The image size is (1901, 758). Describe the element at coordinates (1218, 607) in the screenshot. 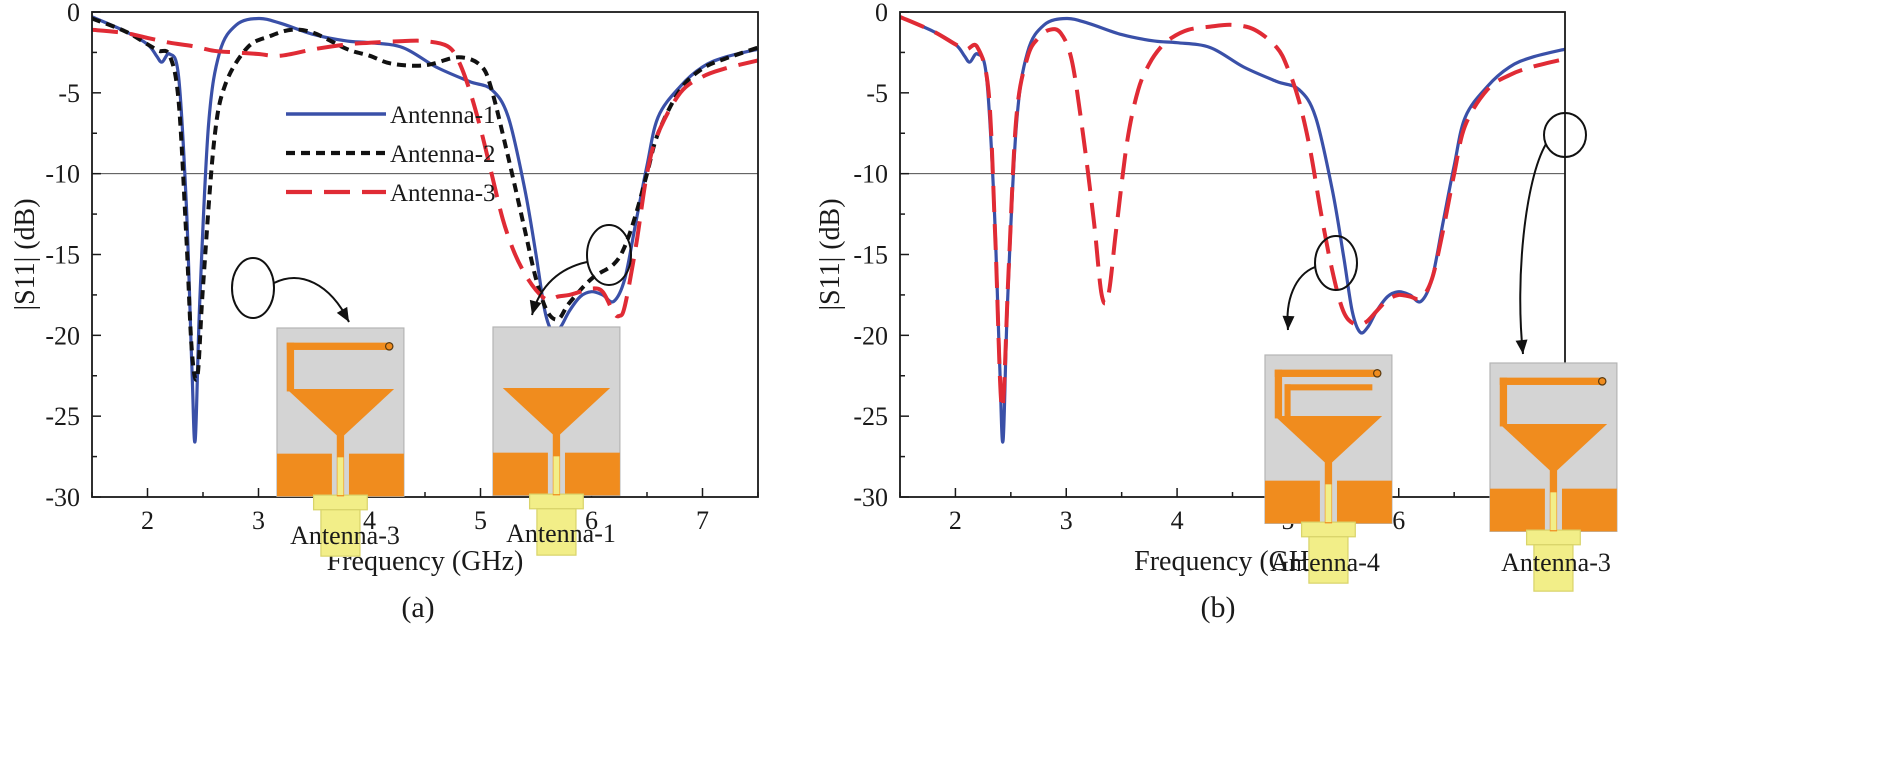

I see `panel-caption: (b)` at that location.